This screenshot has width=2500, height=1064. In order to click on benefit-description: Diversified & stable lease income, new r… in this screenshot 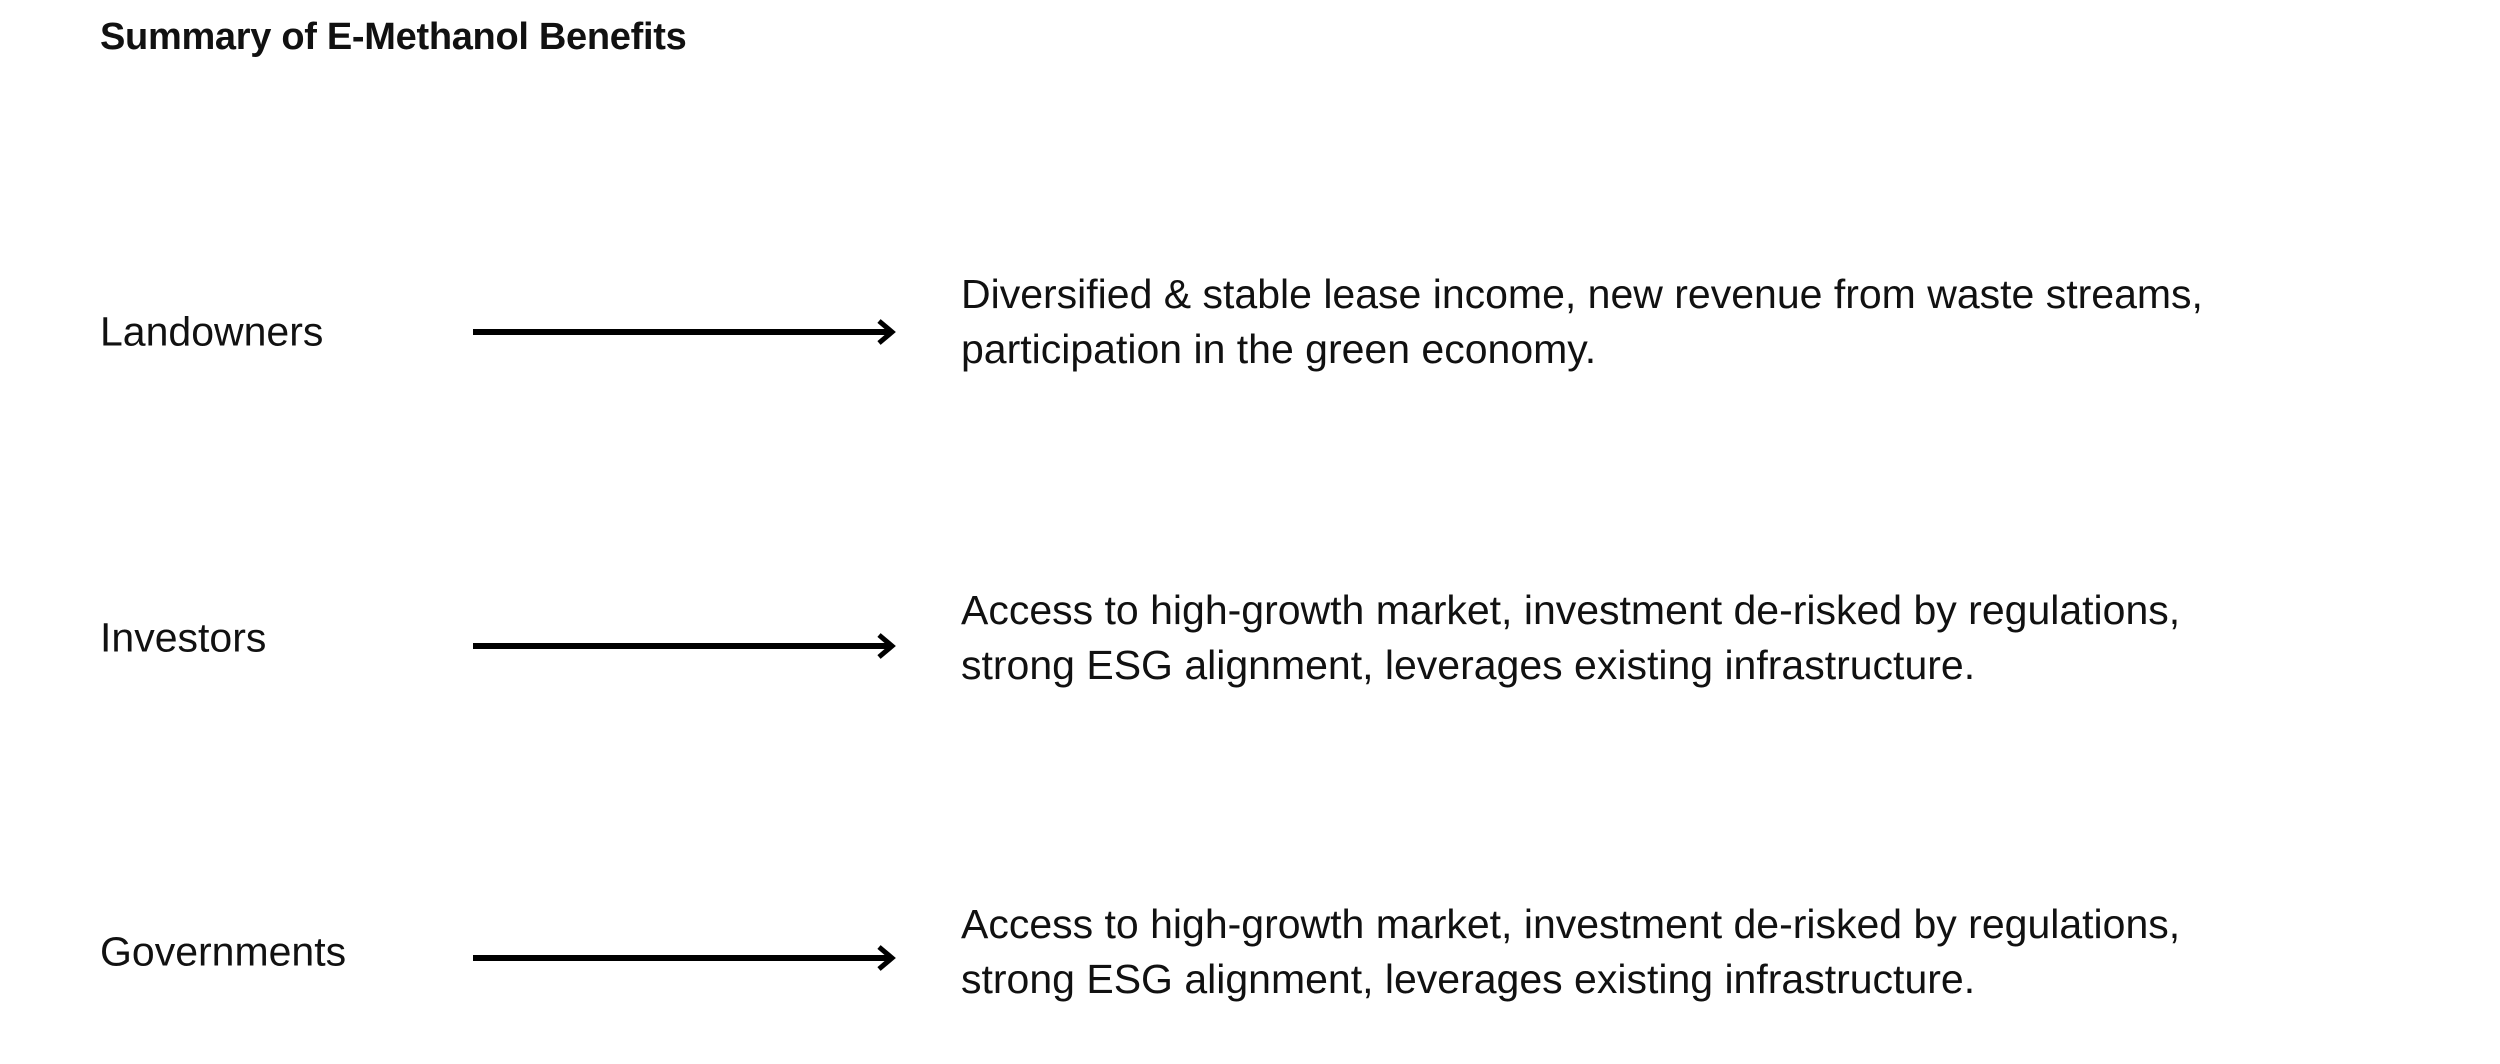, I will do `click(1582, 322)`.